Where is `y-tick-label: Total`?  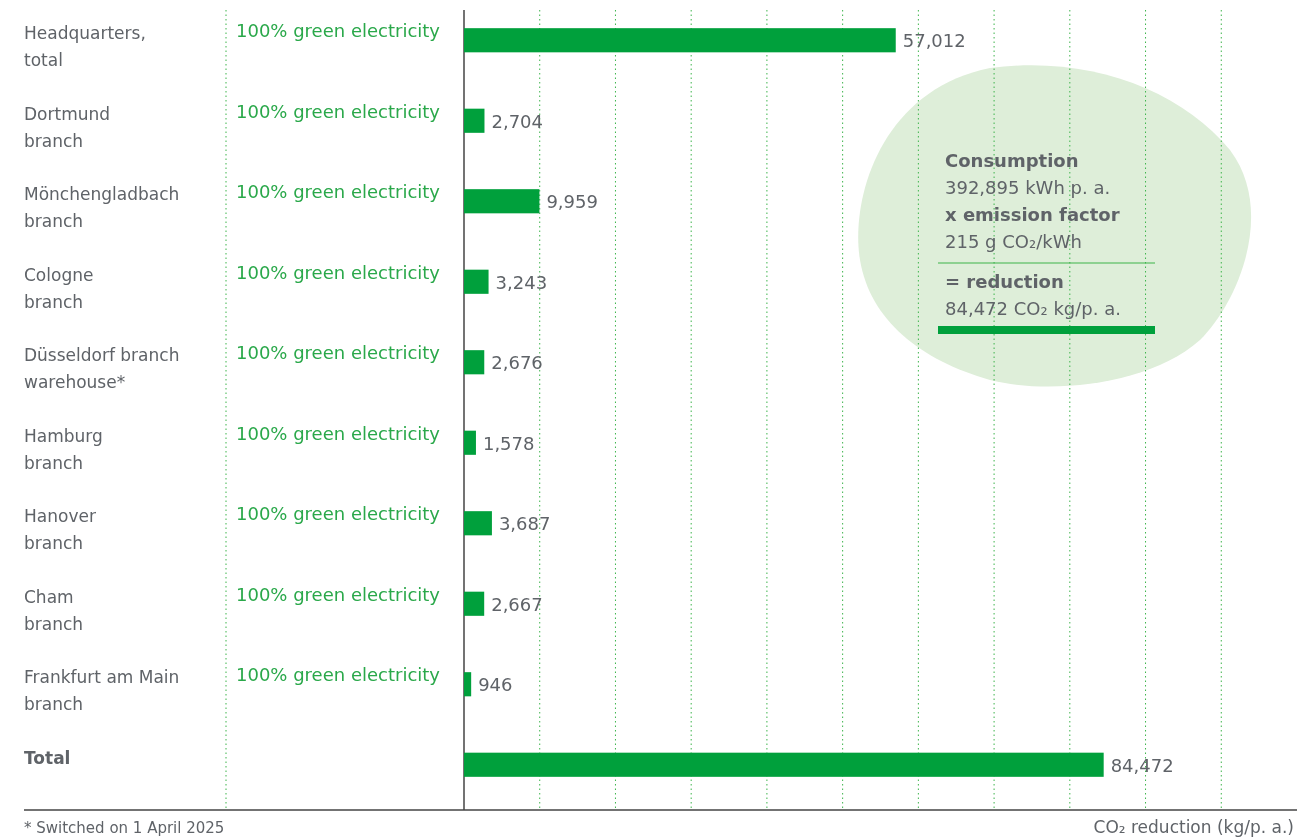
y-tick-label: Total is located at coordinates (47, 757).